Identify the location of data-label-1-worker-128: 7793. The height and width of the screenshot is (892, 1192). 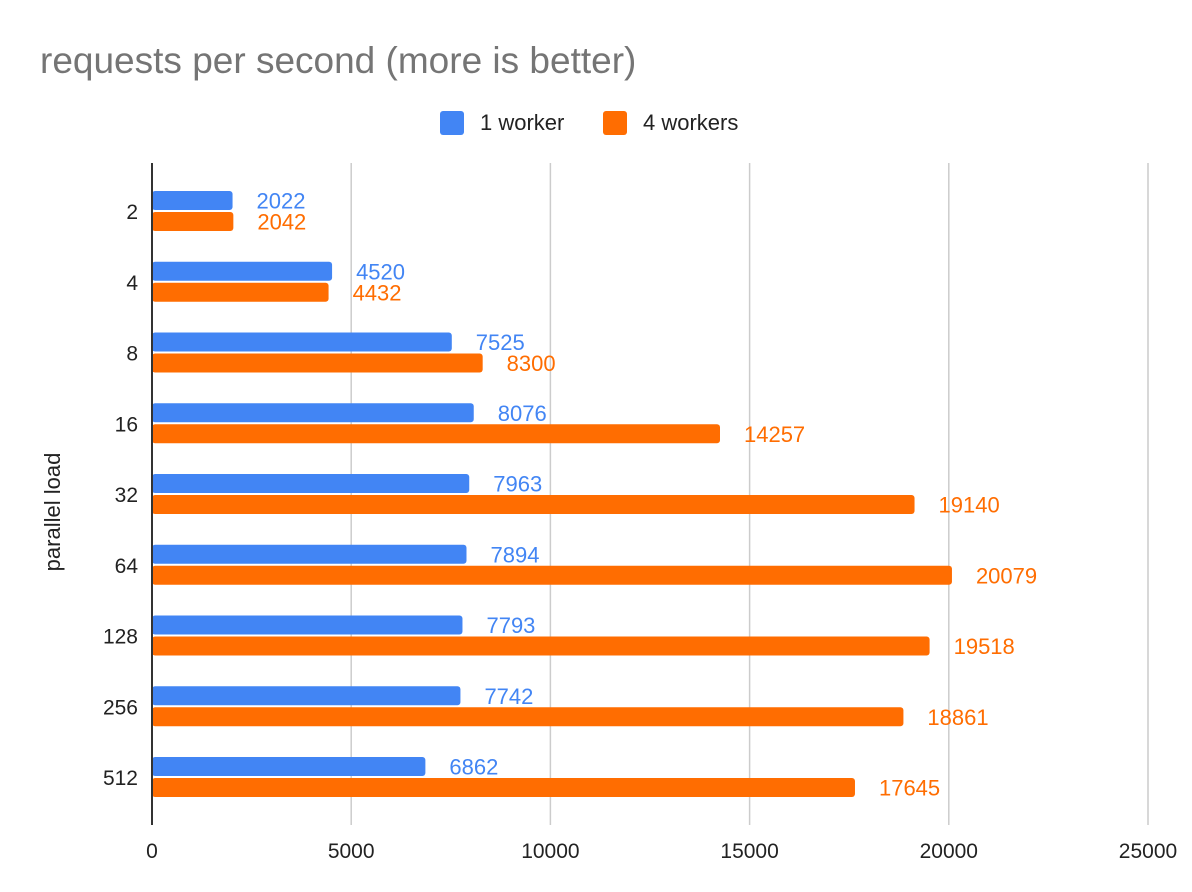
(510, 625).